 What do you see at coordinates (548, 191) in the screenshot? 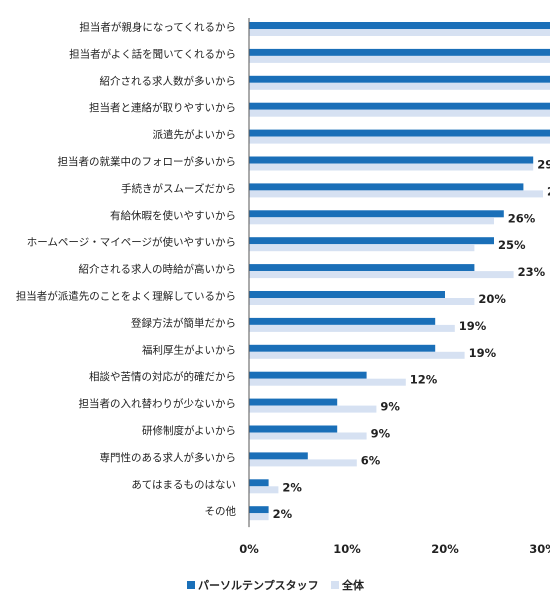
I see `value-label: 28%` at bounding box center [548, 191].